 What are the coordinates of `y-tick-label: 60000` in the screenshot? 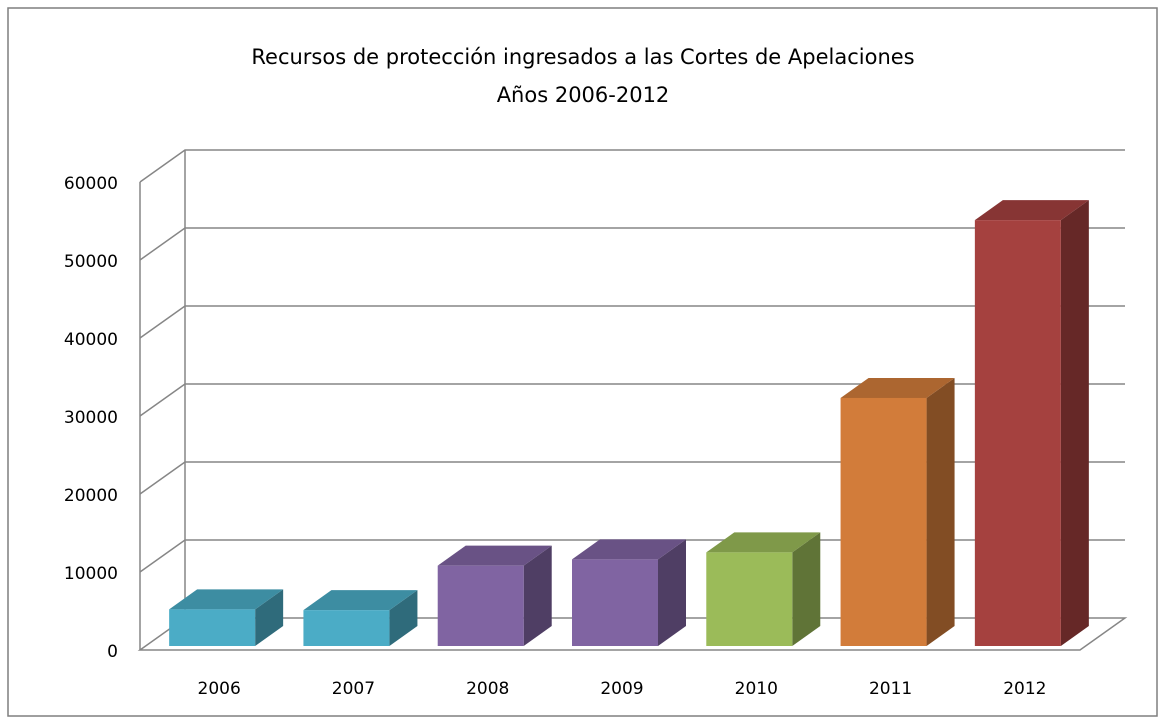 It's located at (91, 184).